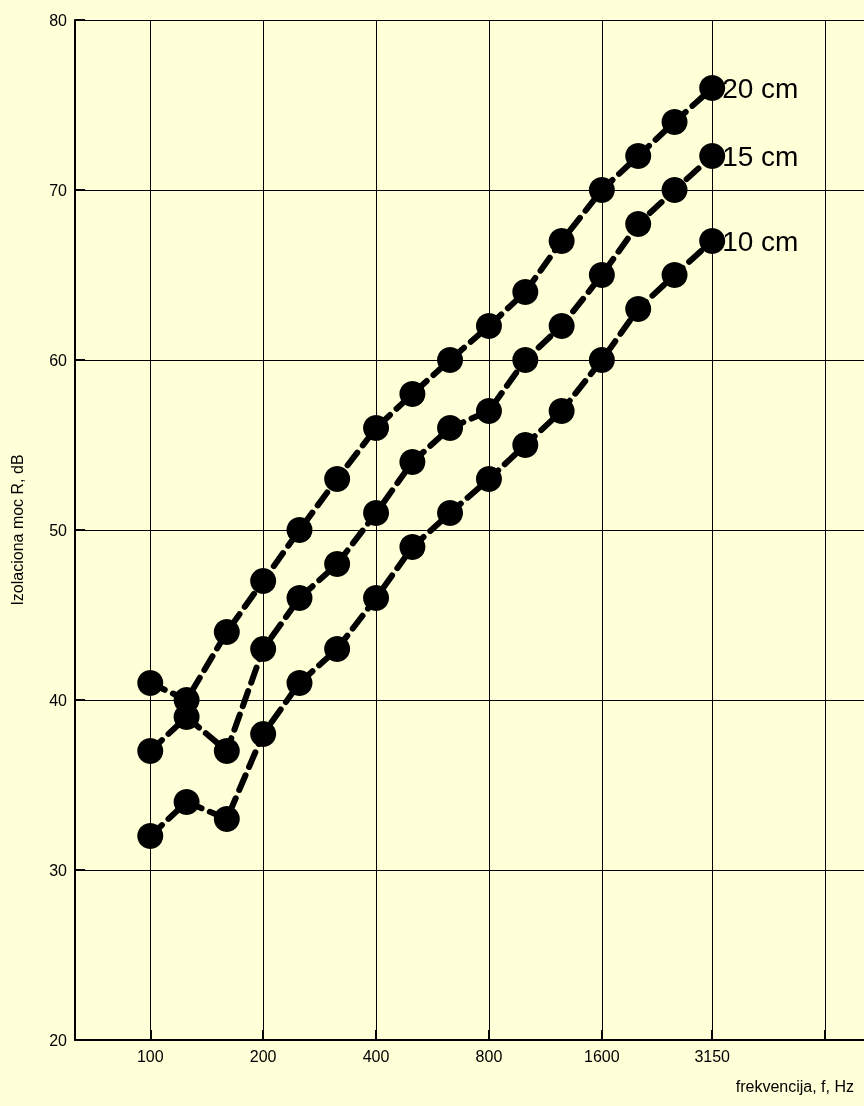 The image size is (864, 1106). What do you see at coordinates (489, 1056) in the screenshot?
I see `x-tick-label: 800` at bounding box center [489, 1056].